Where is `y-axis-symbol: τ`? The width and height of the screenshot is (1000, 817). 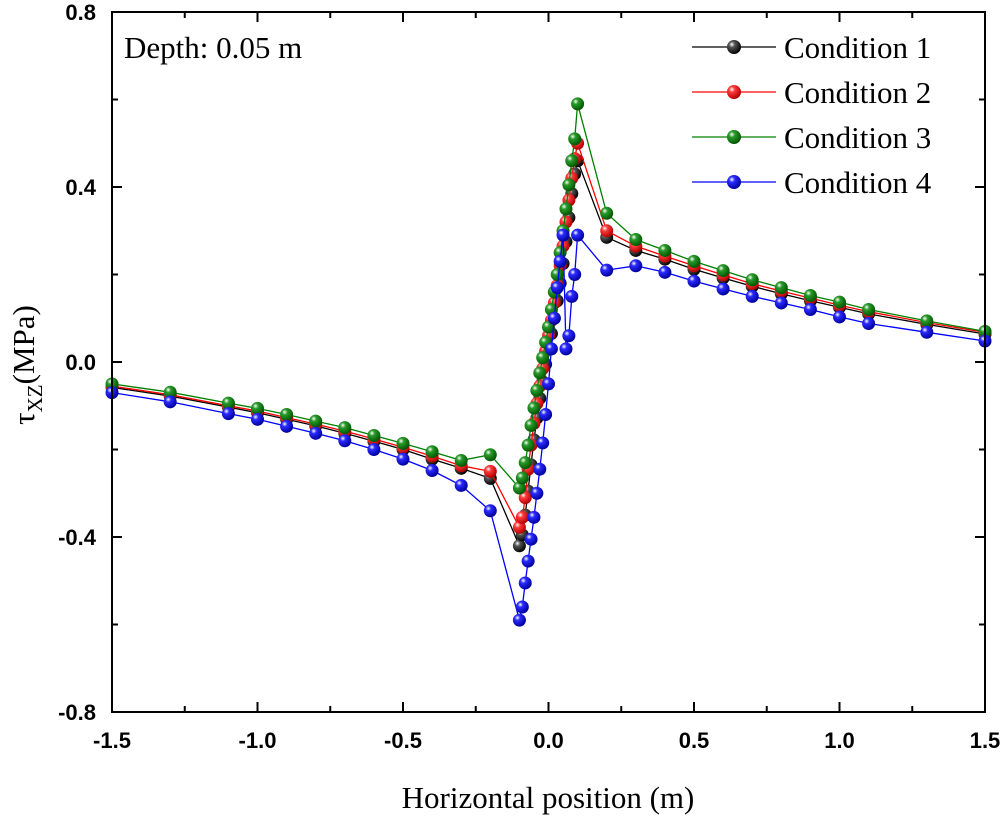
y-axis-symbol: τ is located at coordinates (23, 418).